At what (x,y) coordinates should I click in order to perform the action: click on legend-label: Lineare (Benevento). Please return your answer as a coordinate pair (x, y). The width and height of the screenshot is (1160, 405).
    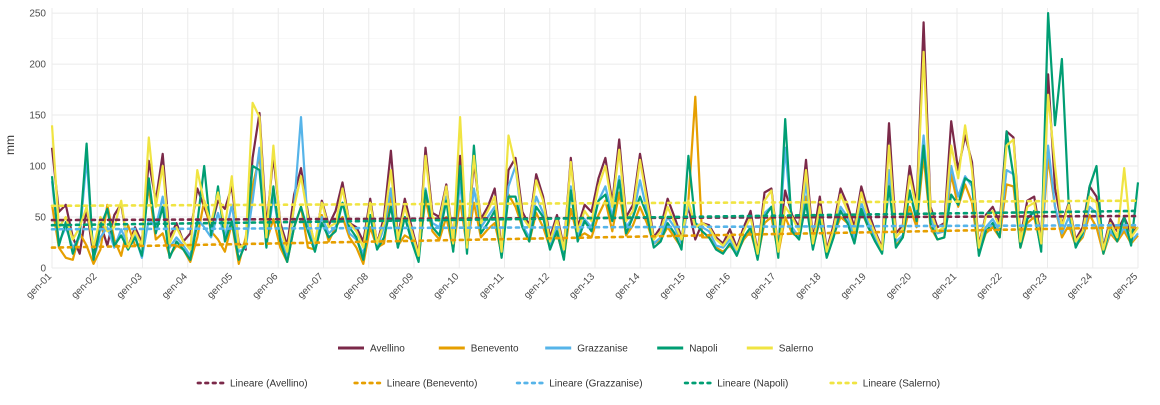
    Looking at the image, I should click on (432, 384).